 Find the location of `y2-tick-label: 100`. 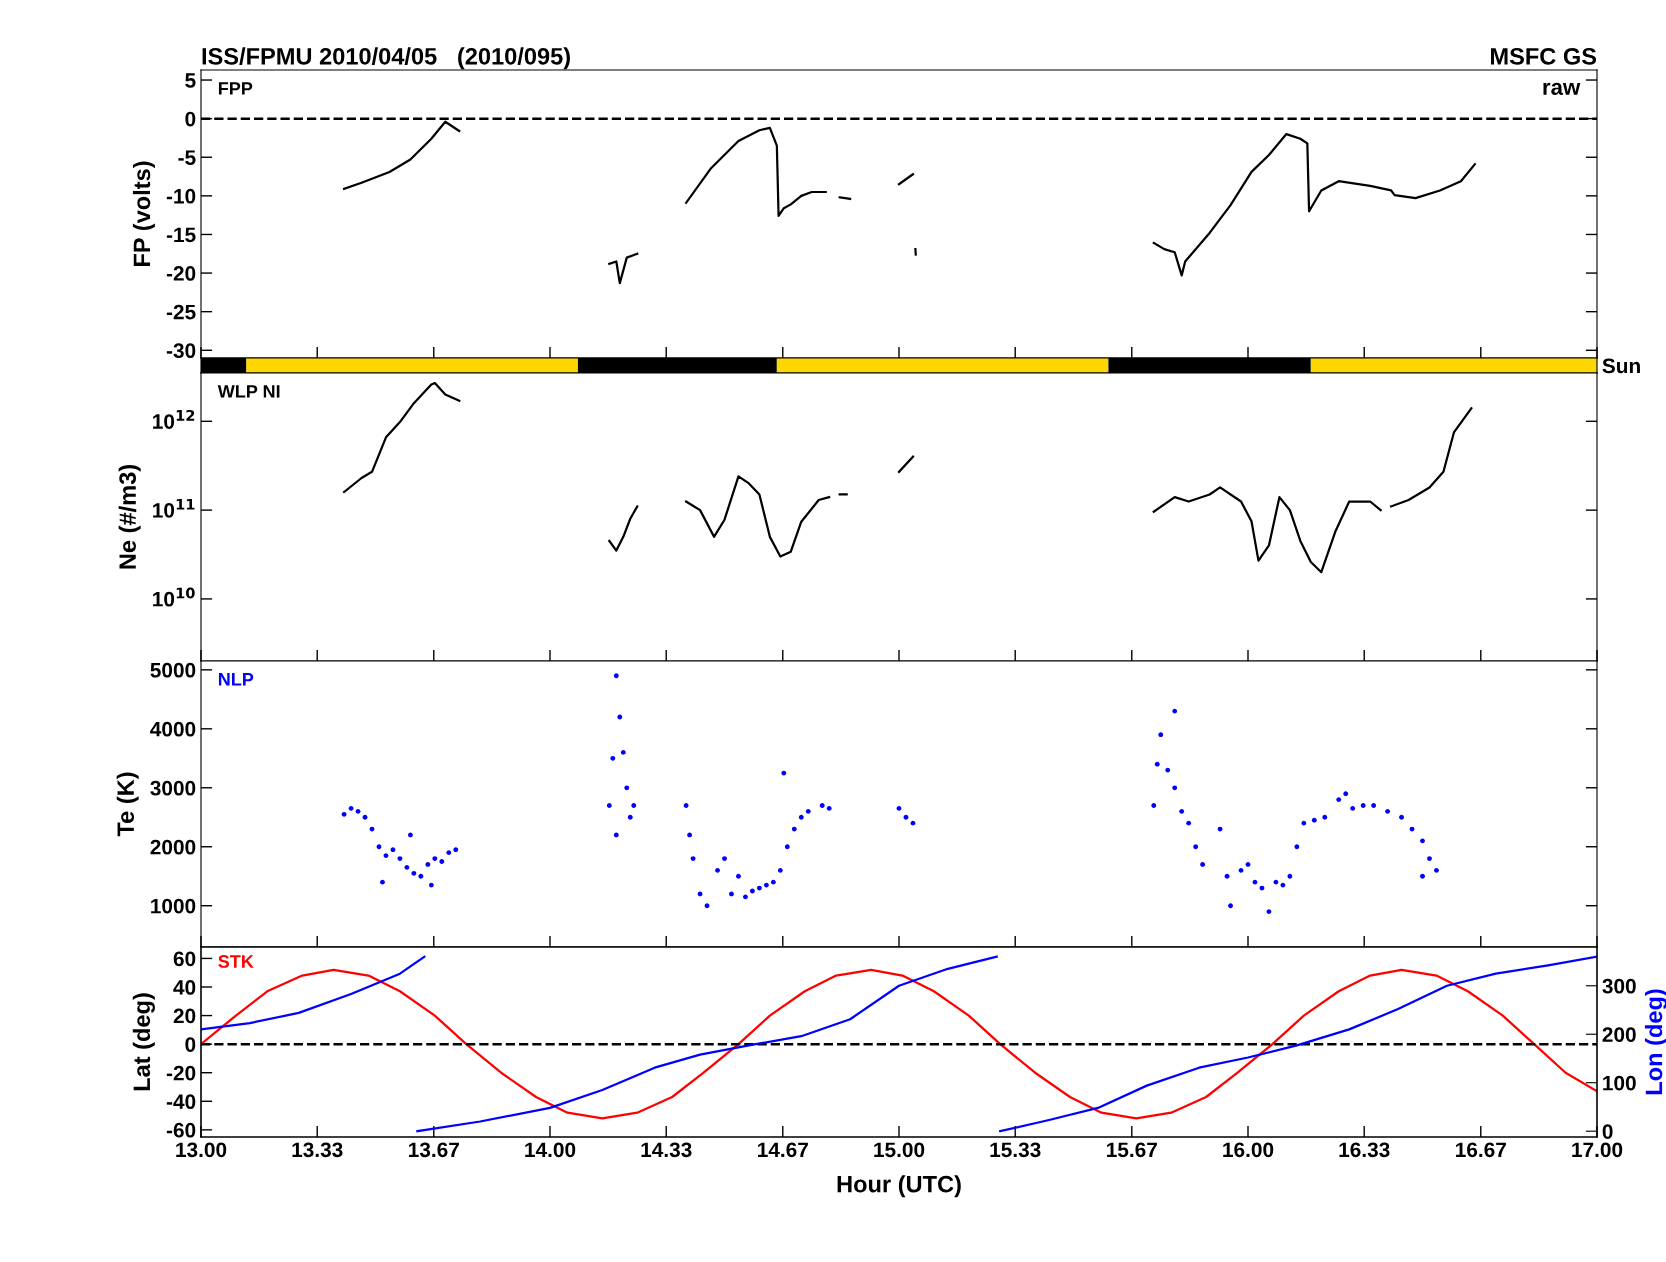

y2-tick-label: 100 is located at coordinates (1619, 1083).